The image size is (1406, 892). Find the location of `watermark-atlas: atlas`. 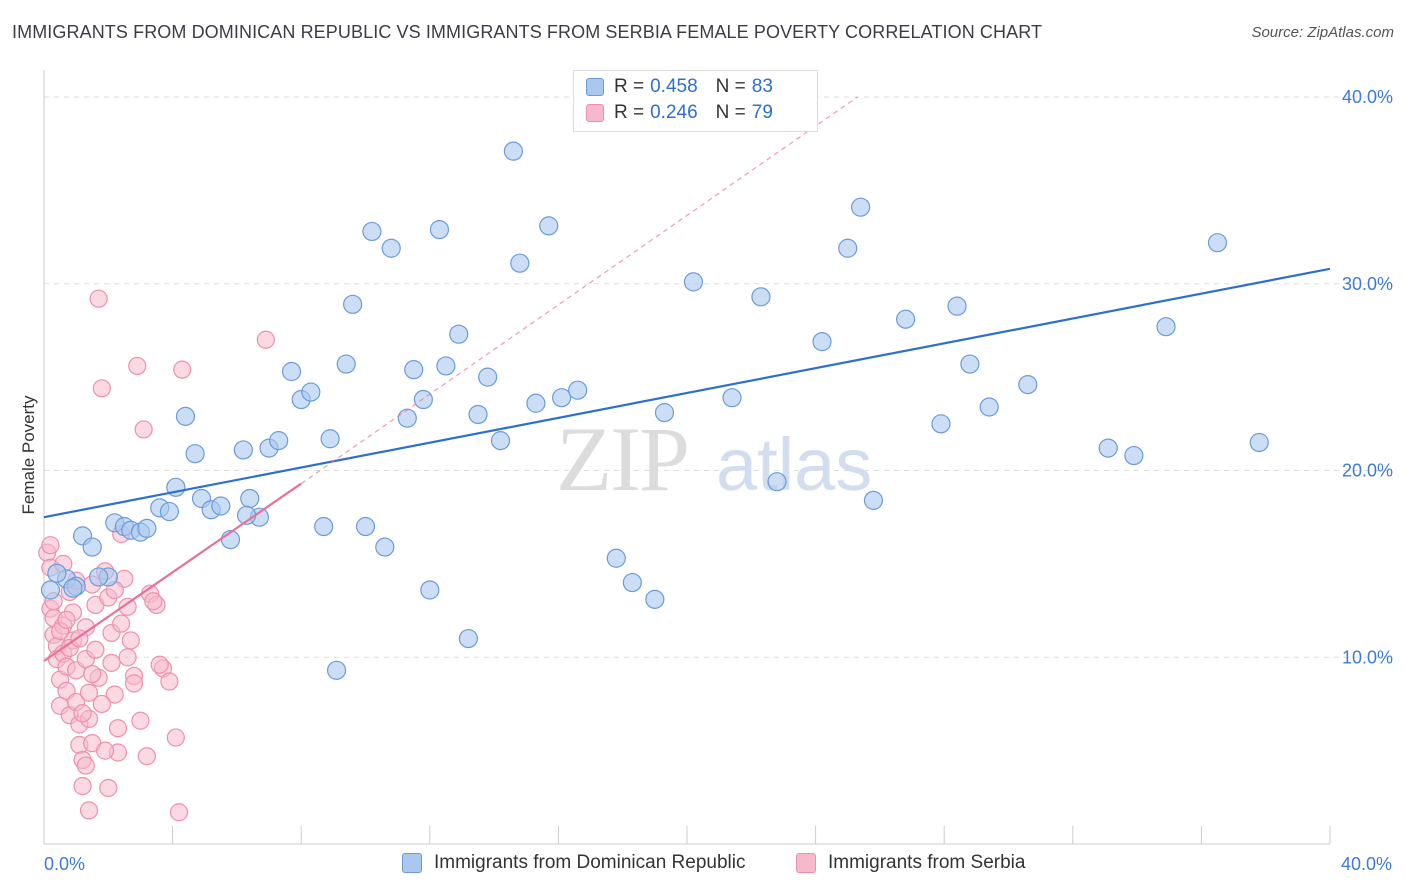

watermark-atlas: atlas is located at coordinates (794, 464).